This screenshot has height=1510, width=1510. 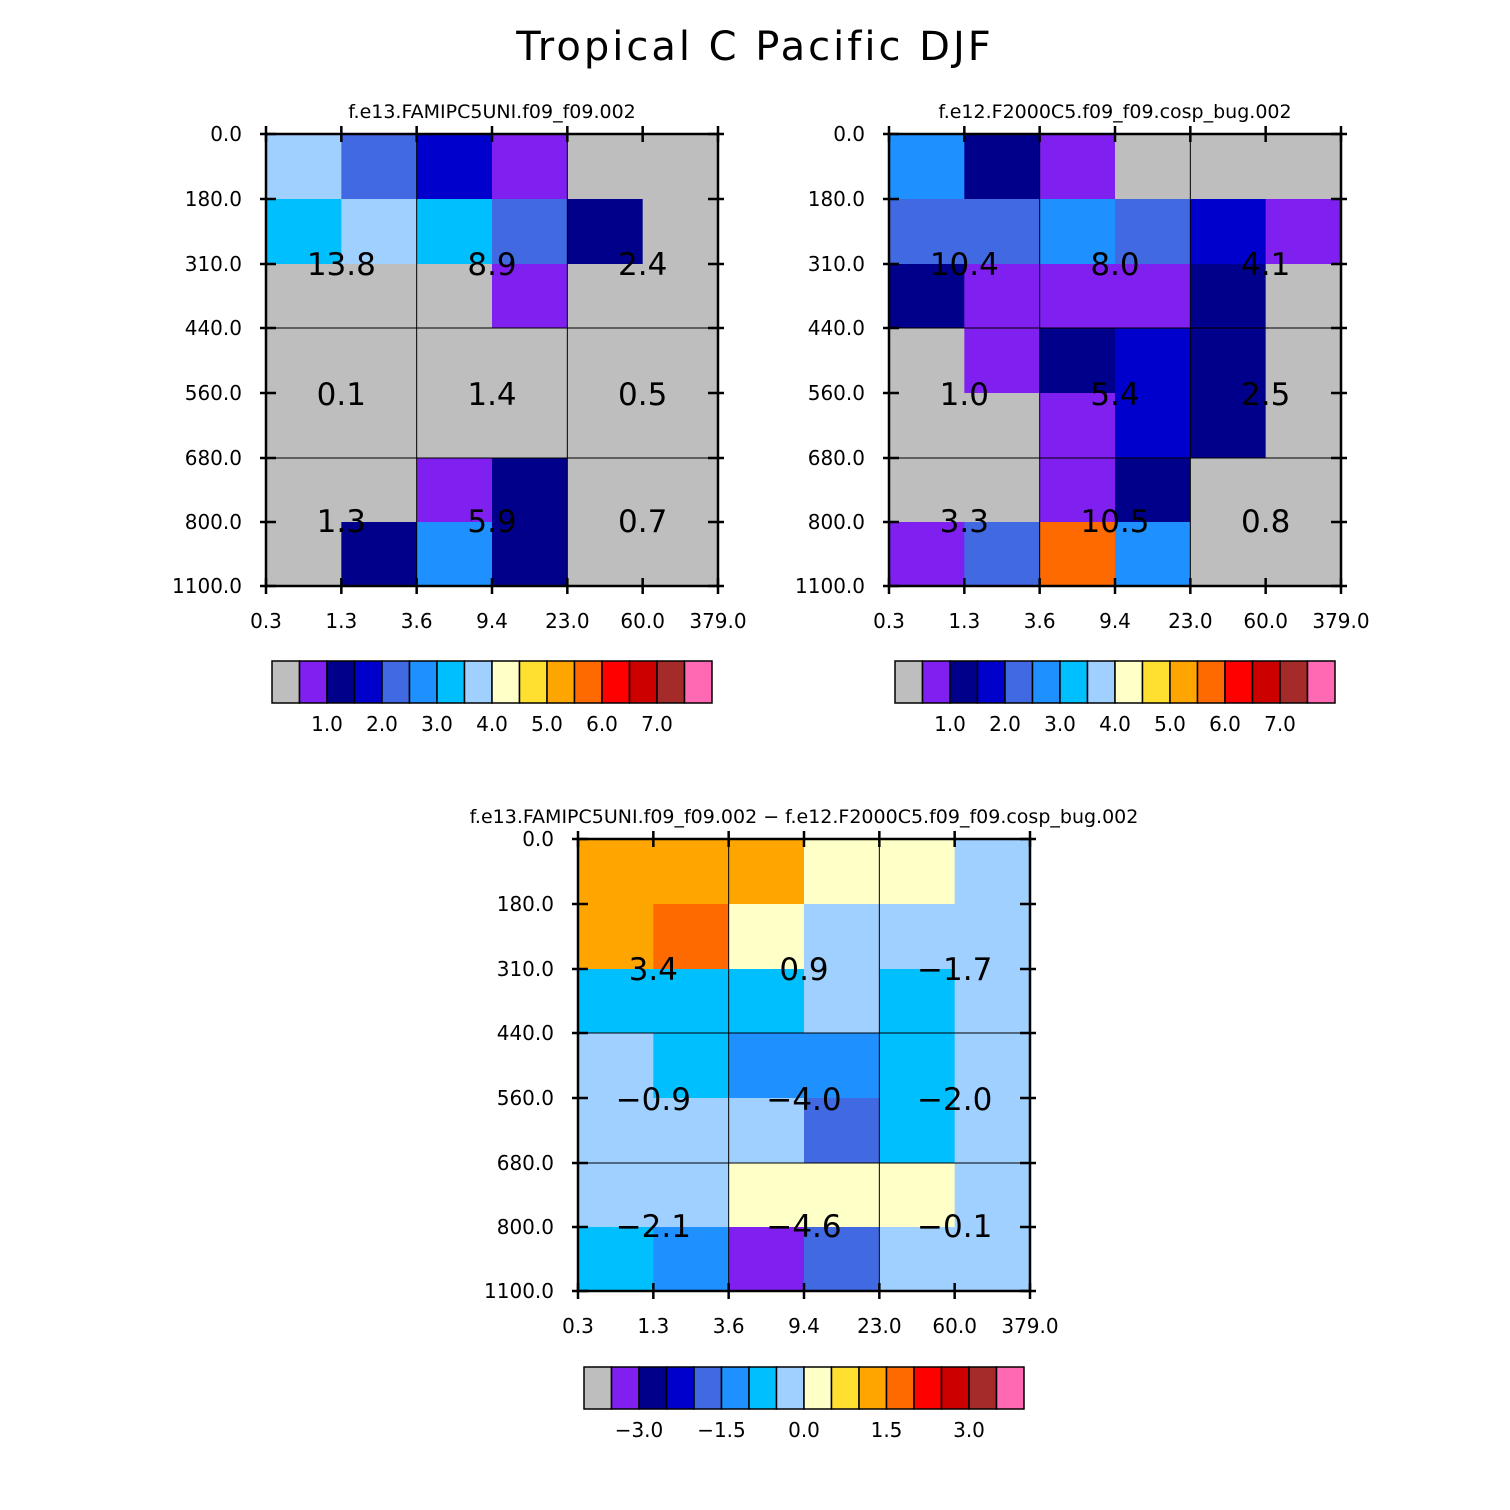 What do you see at coordinates (964, 395) in the screenshot?
I see `group-value-label: 1.0` at bounding box center [964, 395].